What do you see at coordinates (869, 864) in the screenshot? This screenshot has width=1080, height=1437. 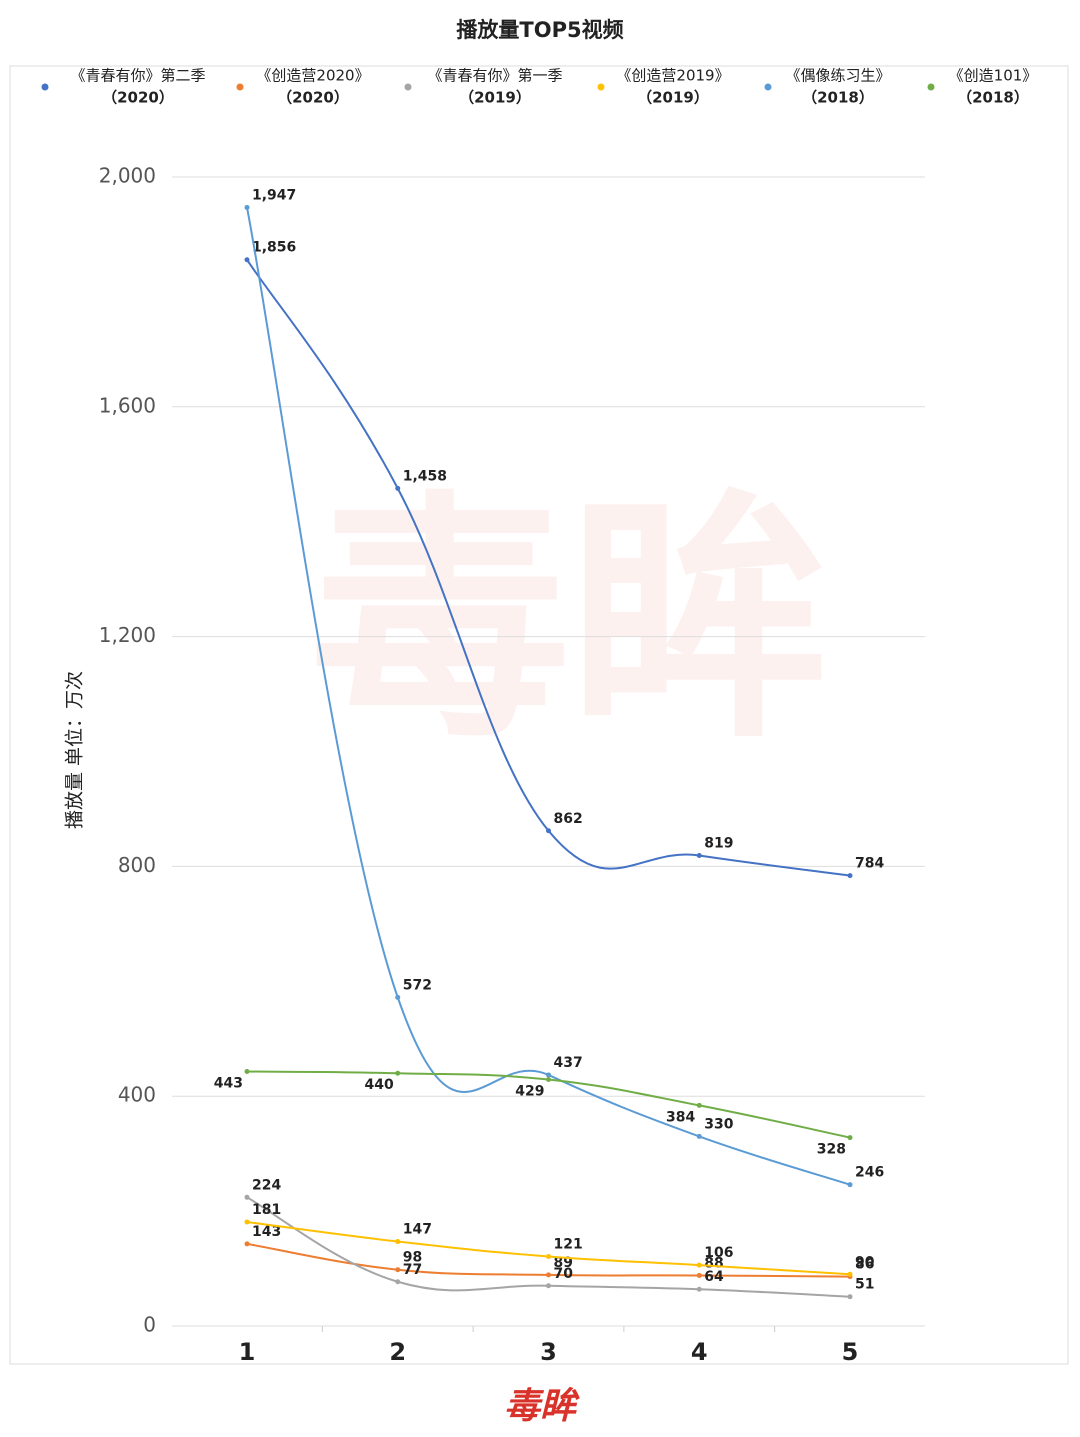 I see `data-label: 784` at bounding box center [869, 864].